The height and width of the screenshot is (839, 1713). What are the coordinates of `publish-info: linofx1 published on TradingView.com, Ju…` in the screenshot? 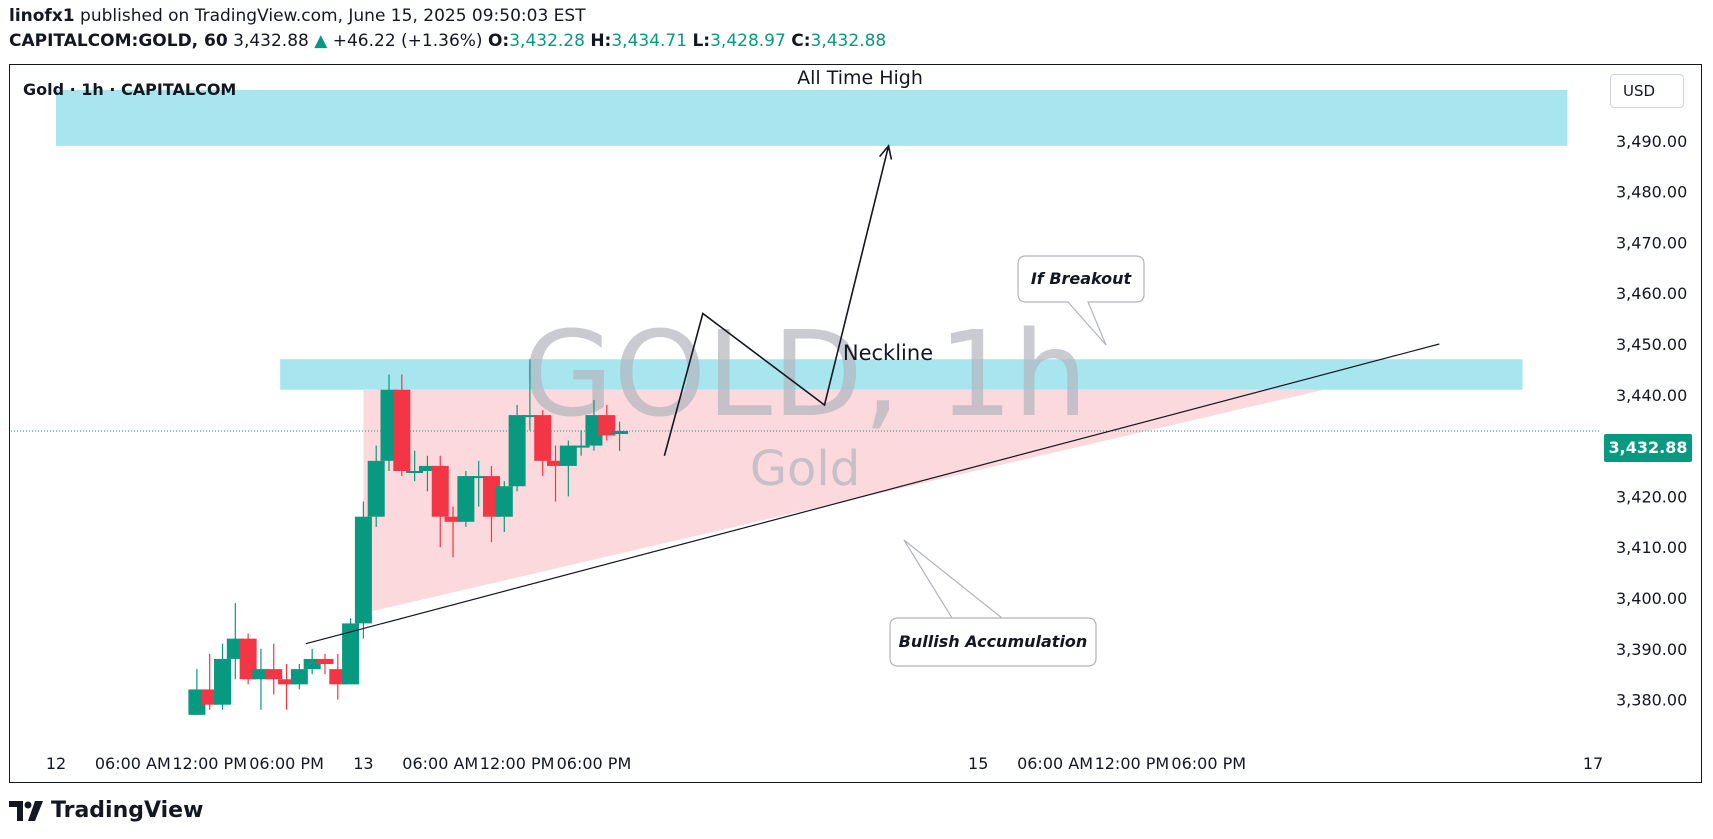 It's located at (297, 16).